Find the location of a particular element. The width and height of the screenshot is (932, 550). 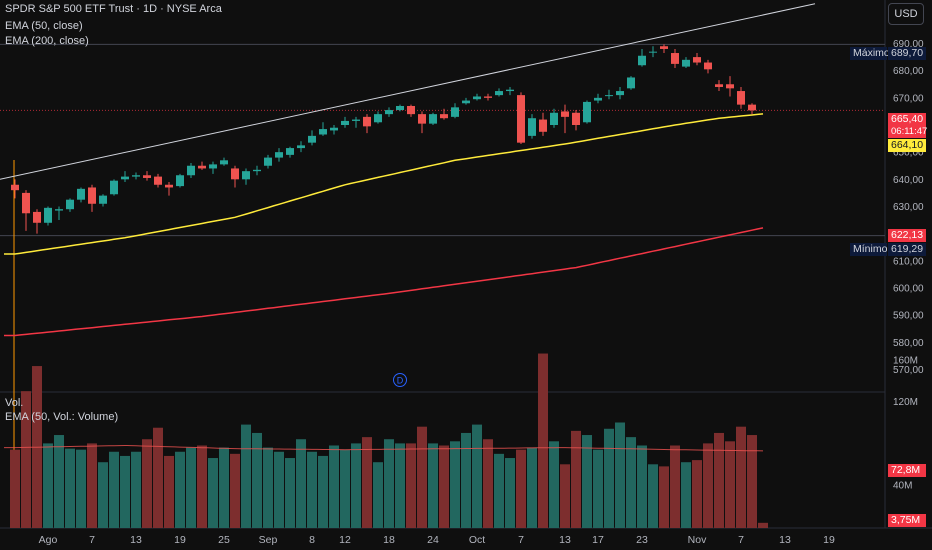

ema200-legend: EMA (200, close) is located at coordinates (47, 41).